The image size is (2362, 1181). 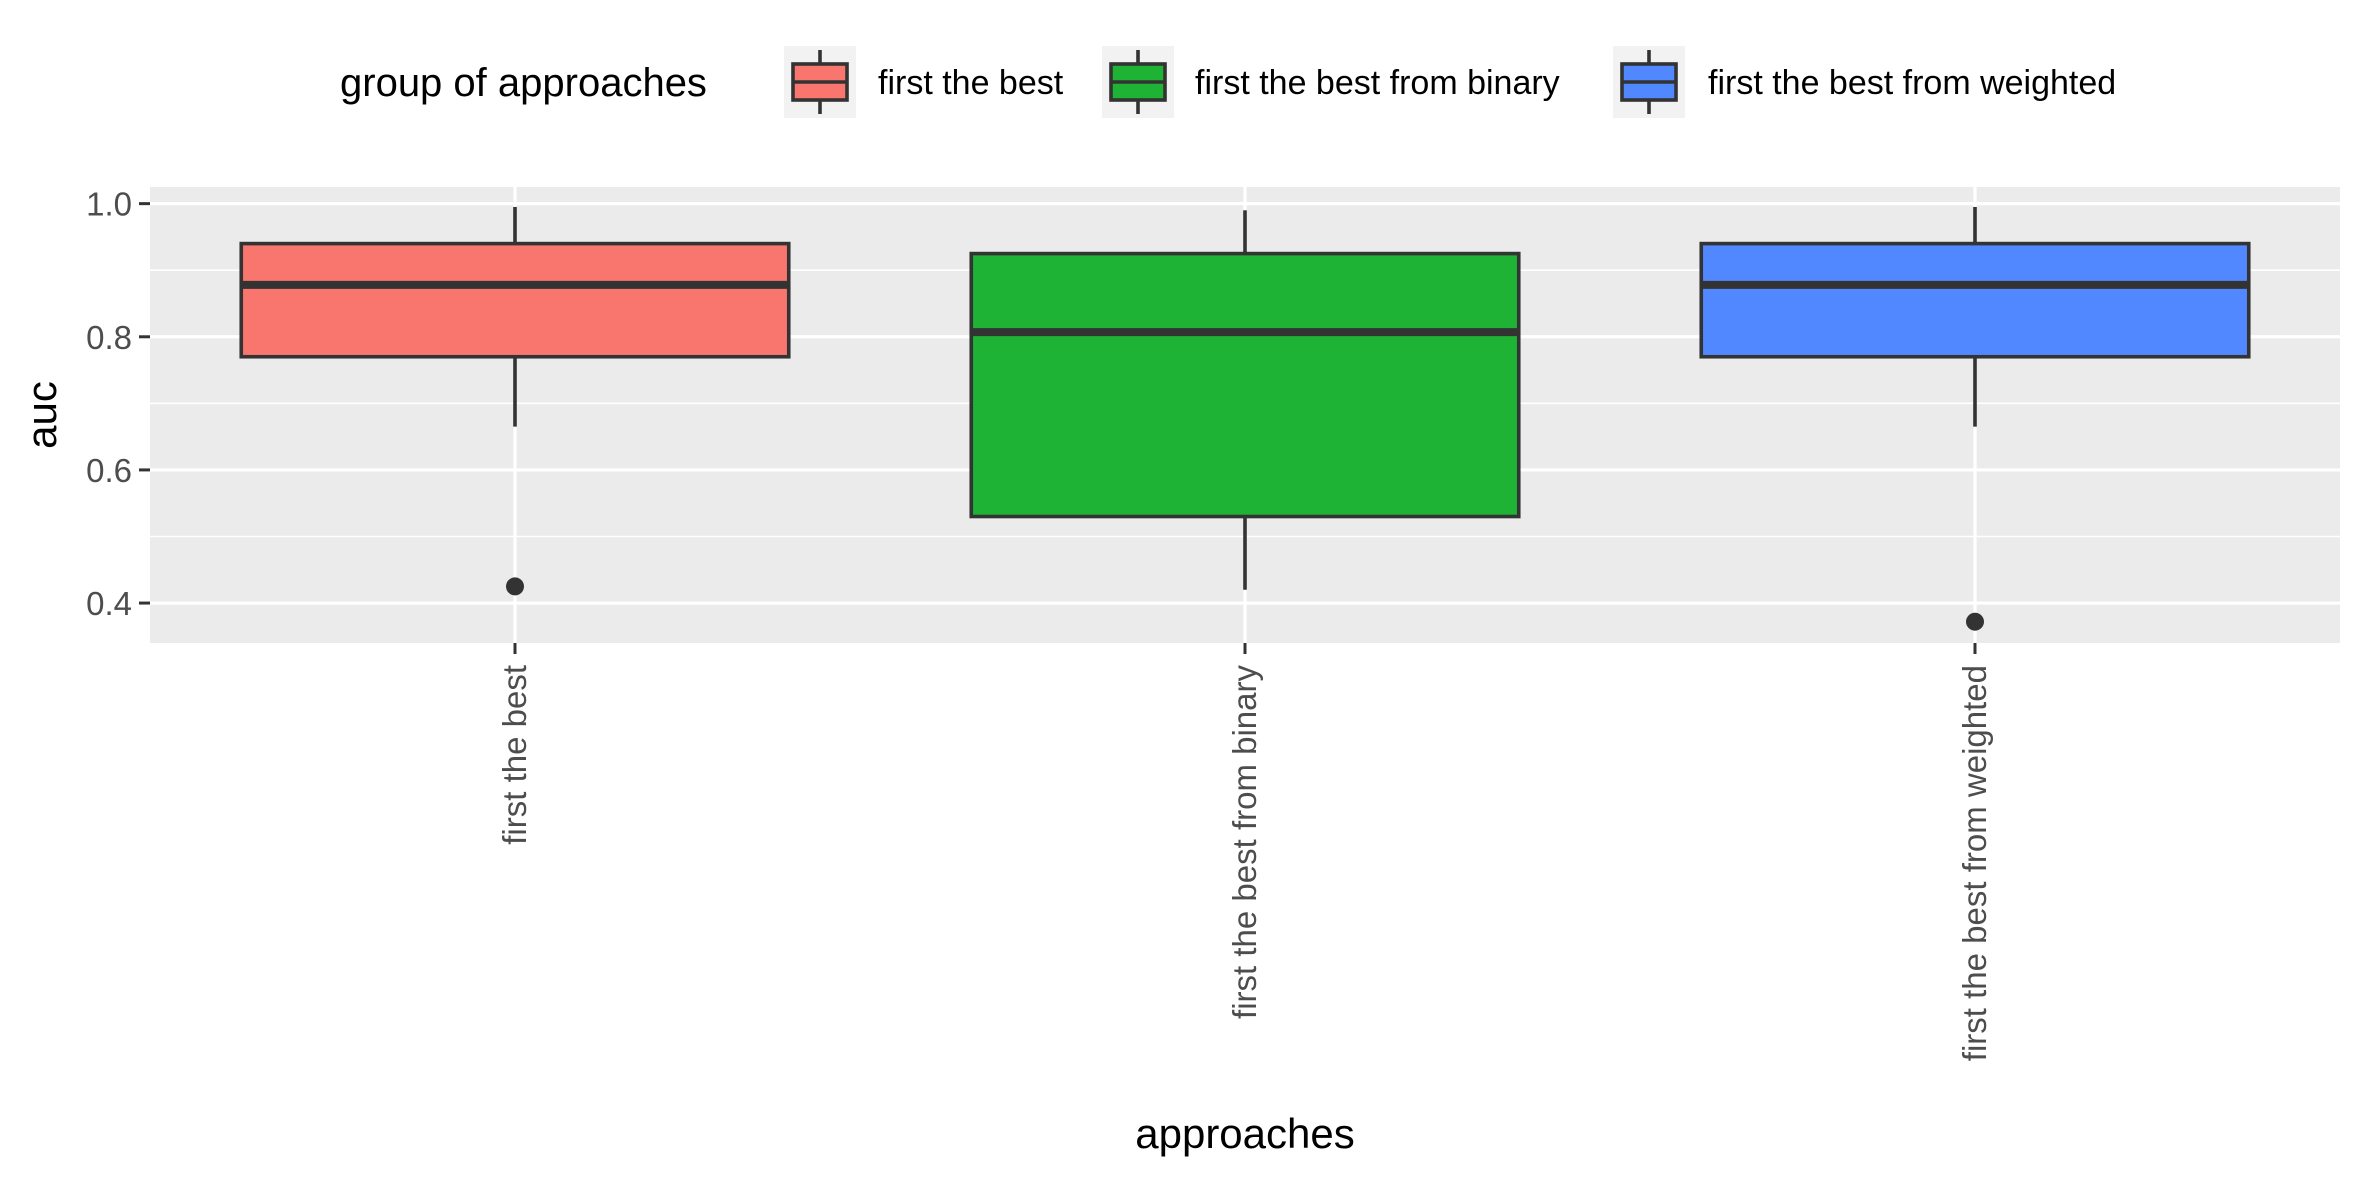 What do you see at coordinates (514, 755) in the screenshot?
I see `x-tick-label: first the best` at bounding box center [514, 755].